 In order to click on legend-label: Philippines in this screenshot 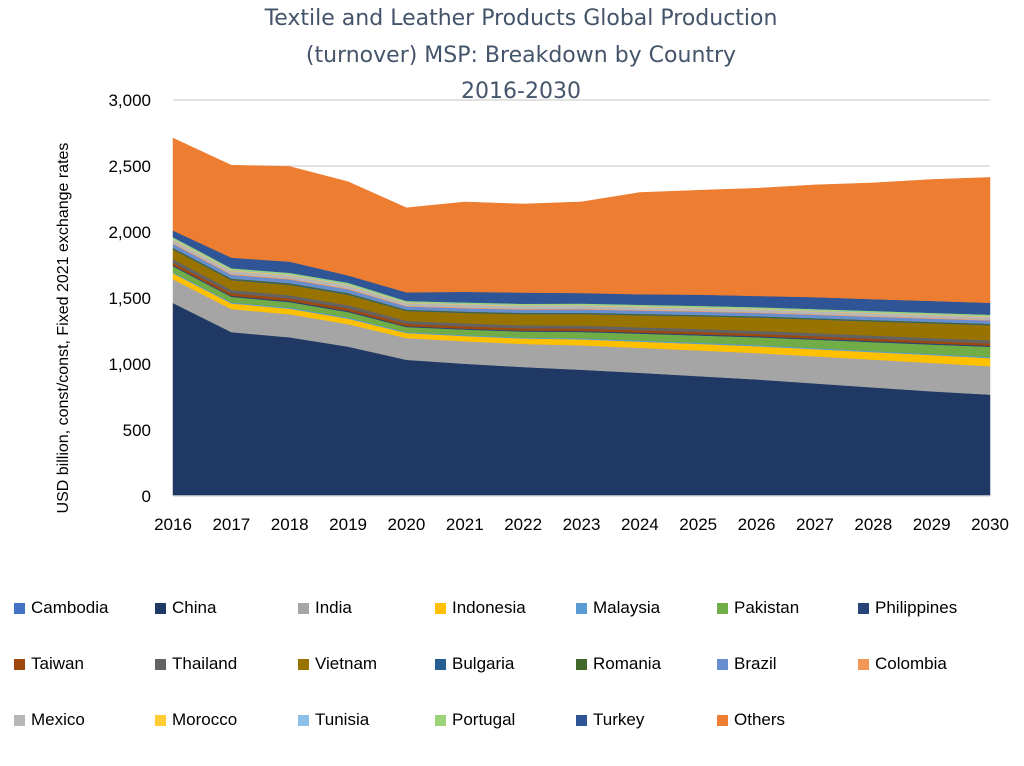, I will do `click(916, 607)`.